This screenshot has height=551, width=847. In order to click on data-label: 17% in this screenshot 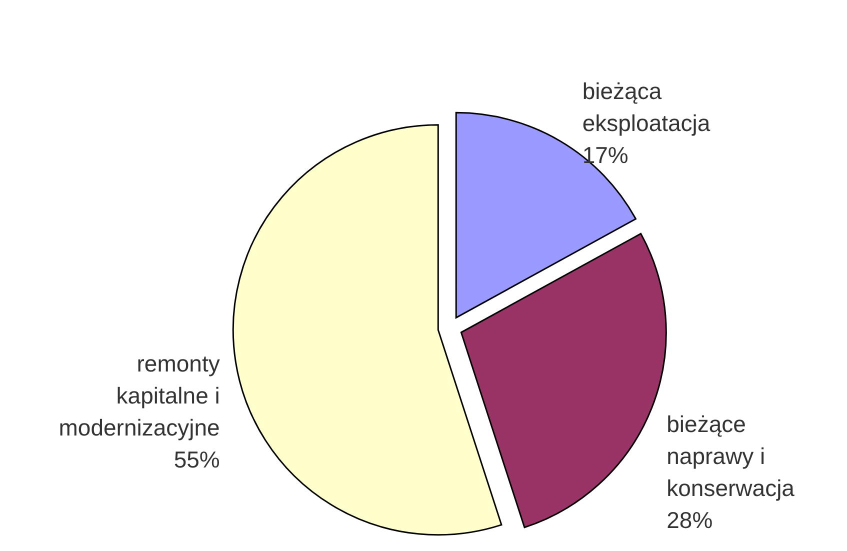, I will do `click(605, 155)`.